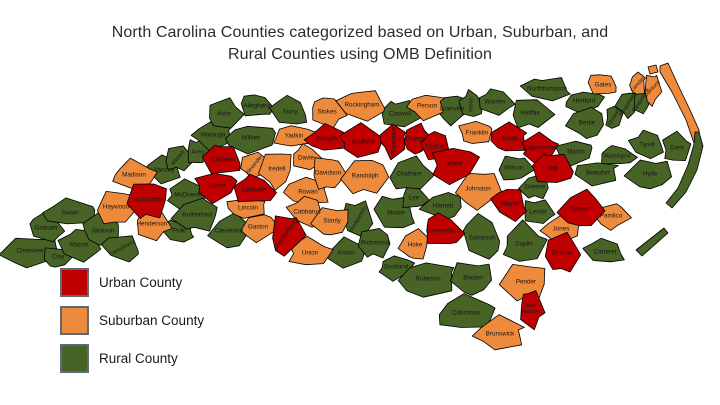 This screenshot has width=720, height=405. I want to click on legend-item-suburban: Suburban County, so click(132, 320).